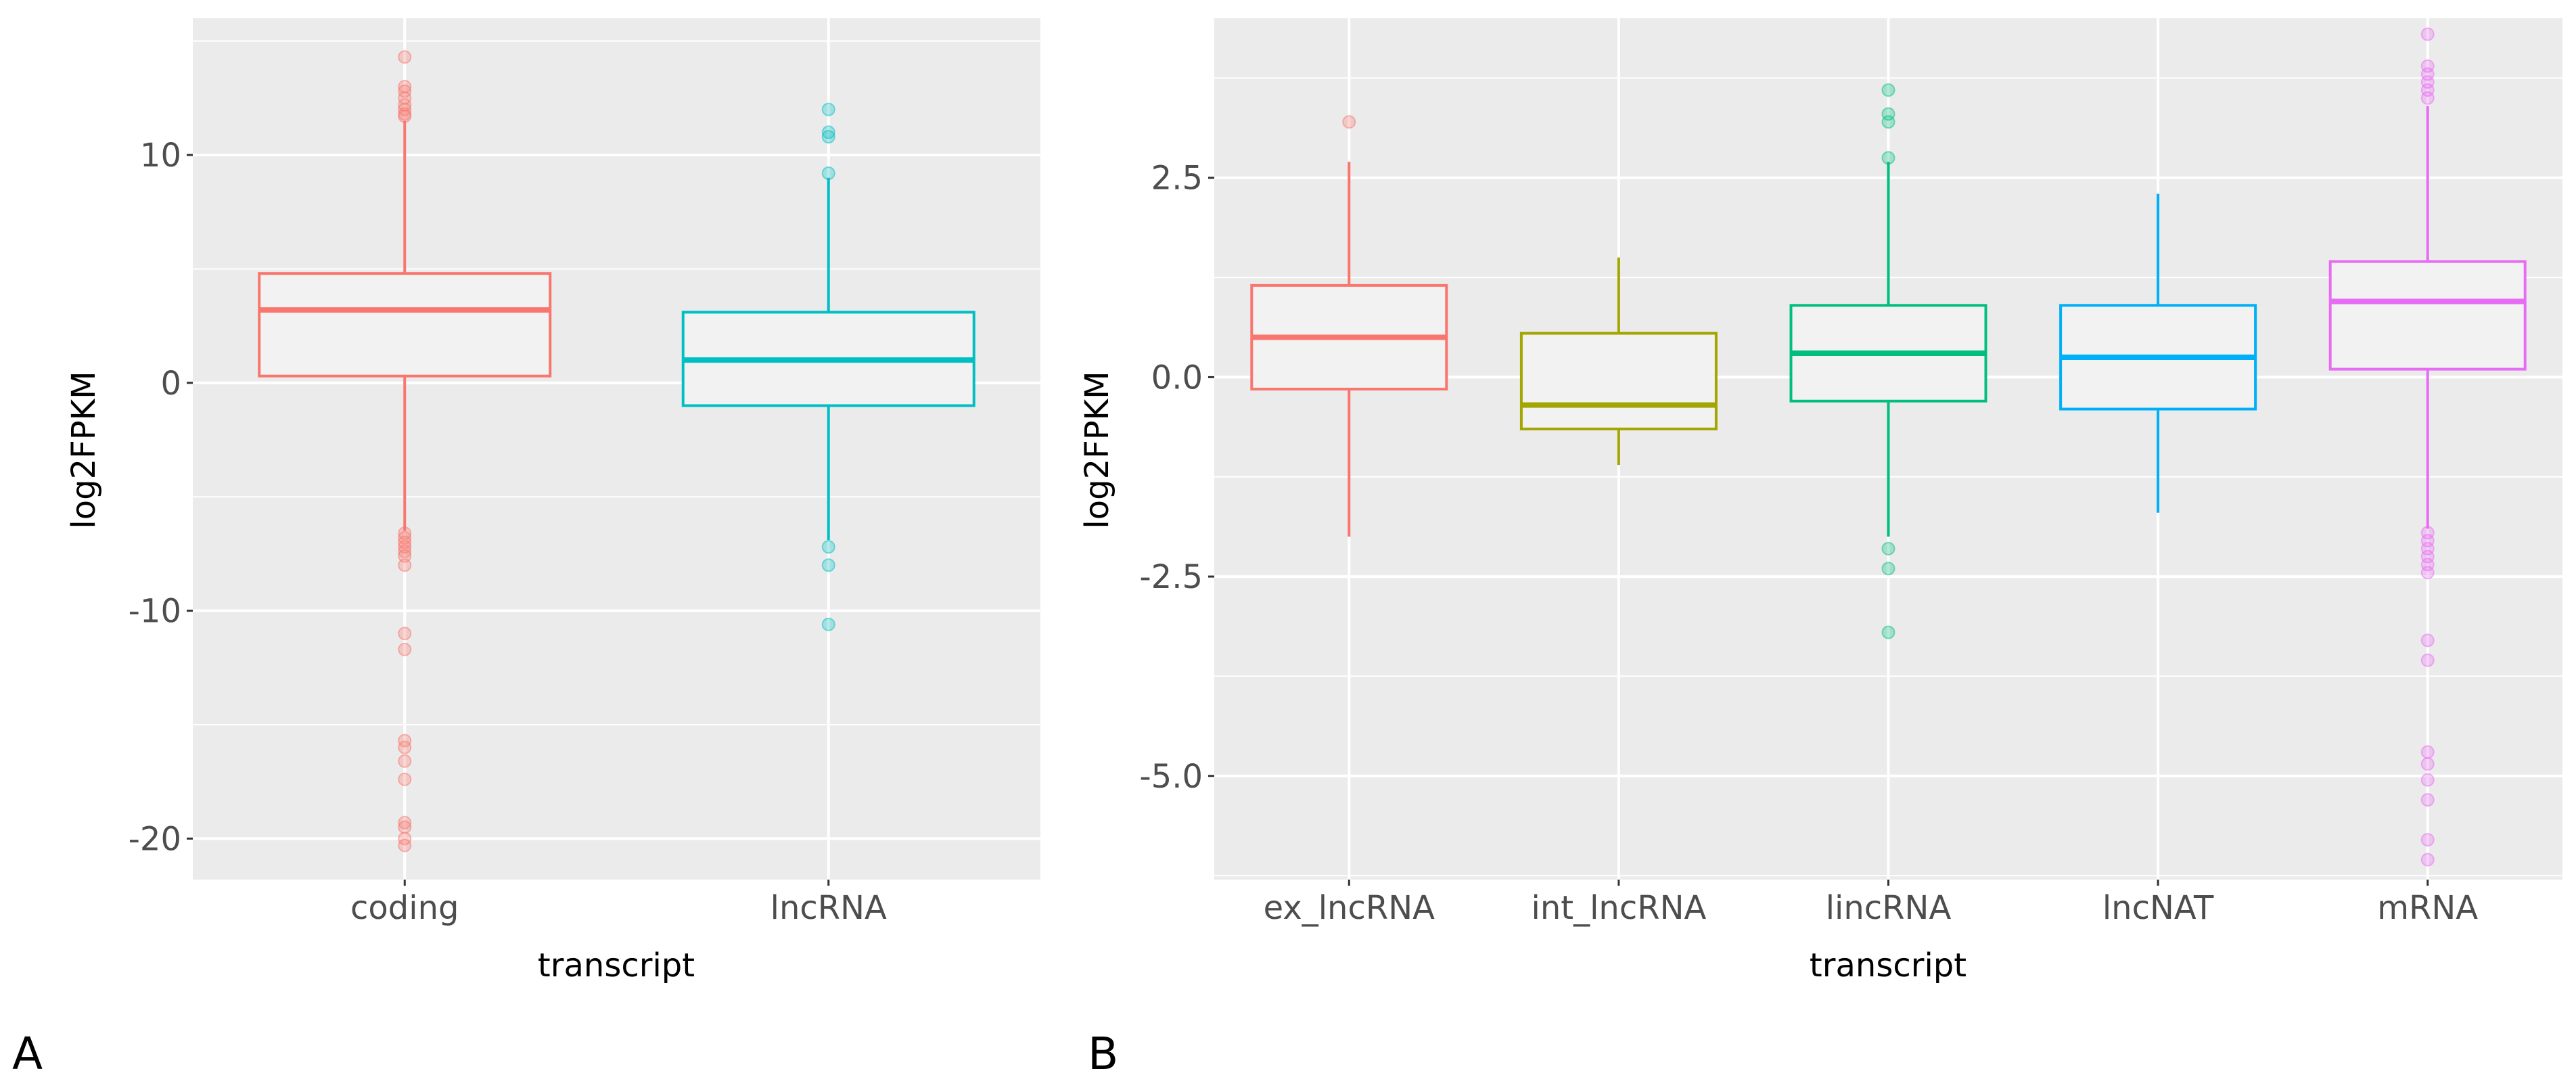 The height and width of the screenshot is (1088, 2576). Describe the element at coordinates (2158, 908) in the screenshot. I see `panel-b-x-tick-label: lncNAT` at that location.